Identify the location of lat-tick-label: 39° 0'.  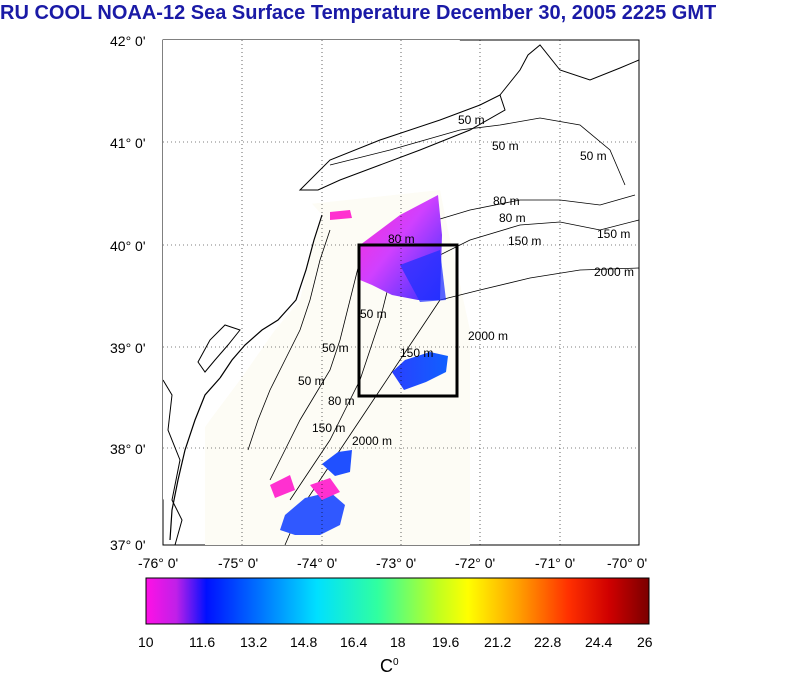
(128, 348).